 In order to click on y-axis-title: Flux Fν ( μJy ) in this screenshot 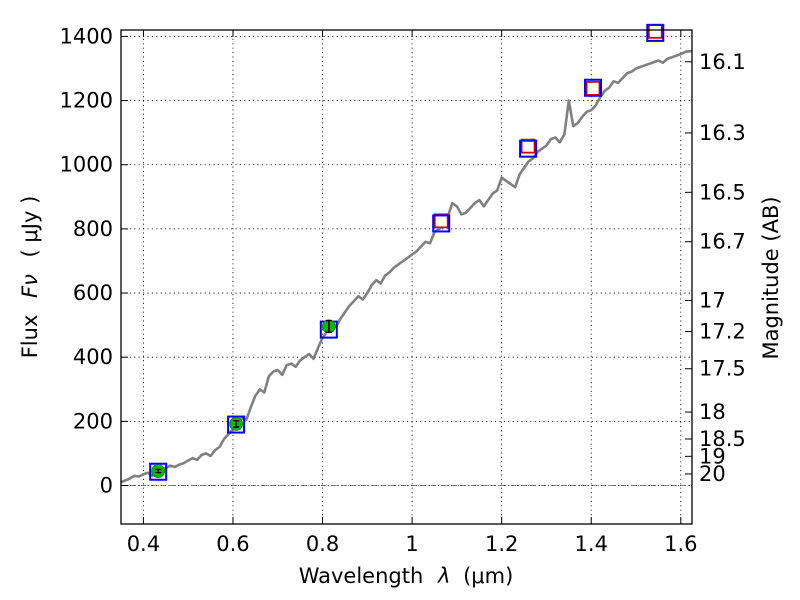, I will do `click(30, 277)`.